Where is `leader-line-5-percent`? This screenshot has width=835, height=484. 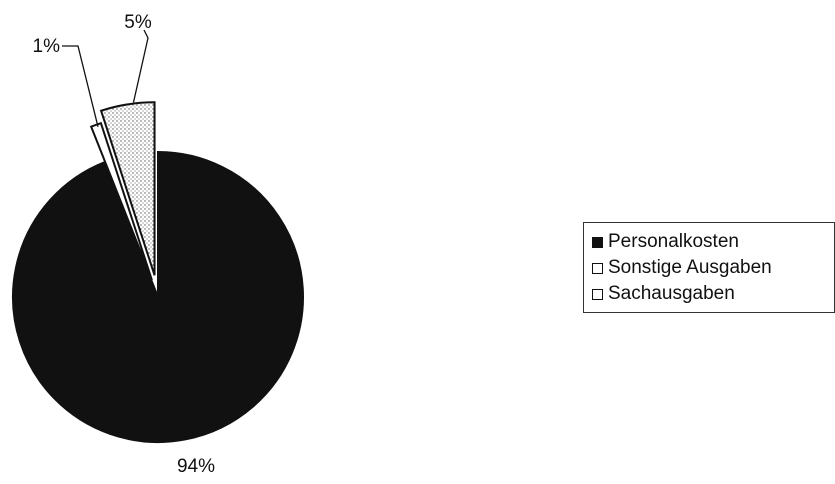
leader-line-5-percent is located at coordinates (140, 66).